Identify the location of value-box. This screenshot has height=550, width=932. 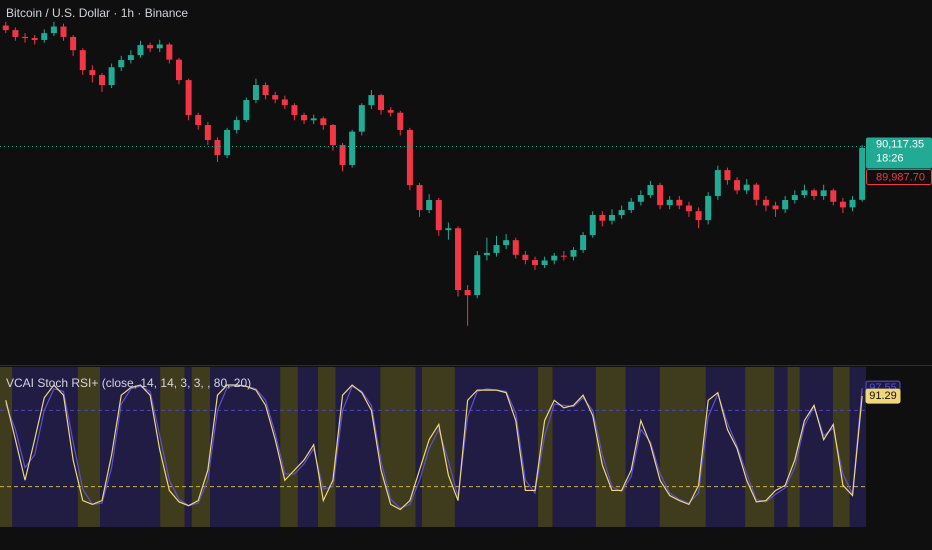
(883, 396).